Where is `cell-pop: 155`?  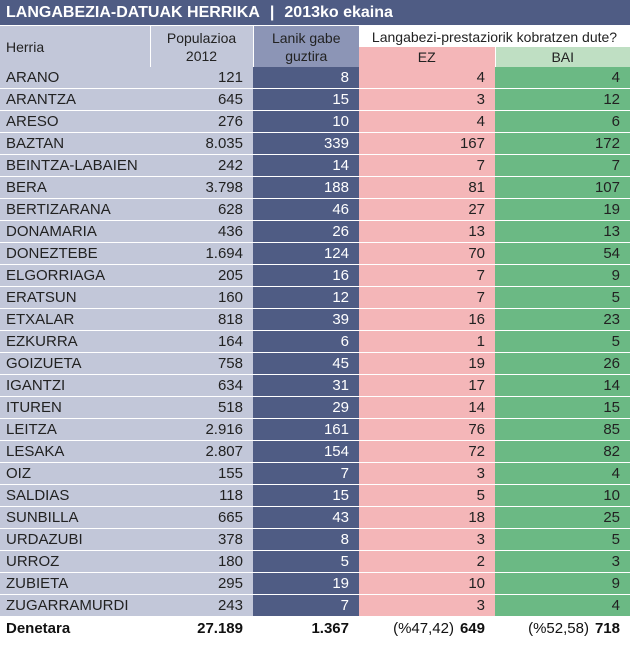 cell-pop: 155 is located at coordinates (201, 473).